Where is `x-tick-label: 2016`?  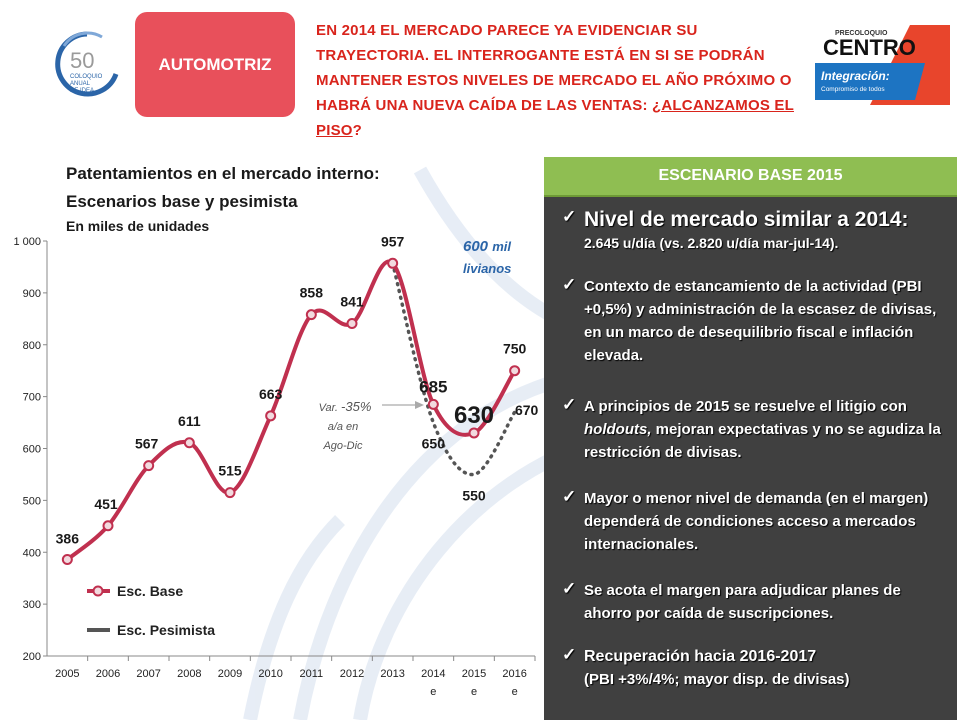
x-tick-label: 2016 is located at coordinates (514, 674).